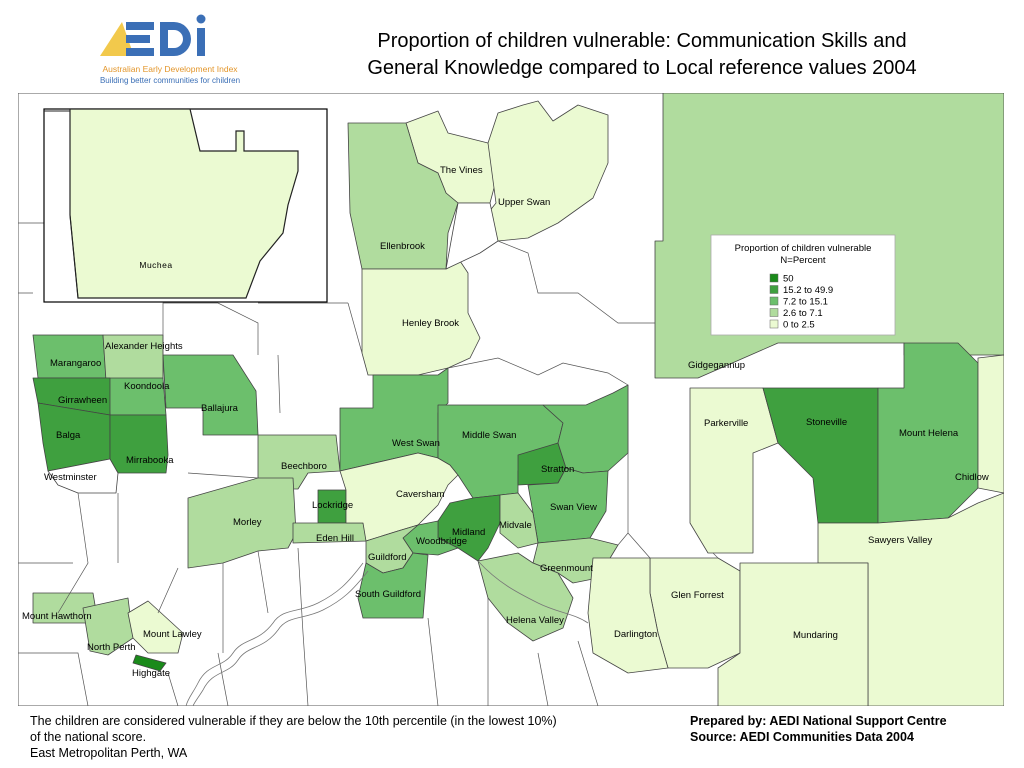 This screenshot has height=768, width=1024. Describe the element at coordinates (175, 39) in the screenshot. I see `logo-letter-d` at that location.